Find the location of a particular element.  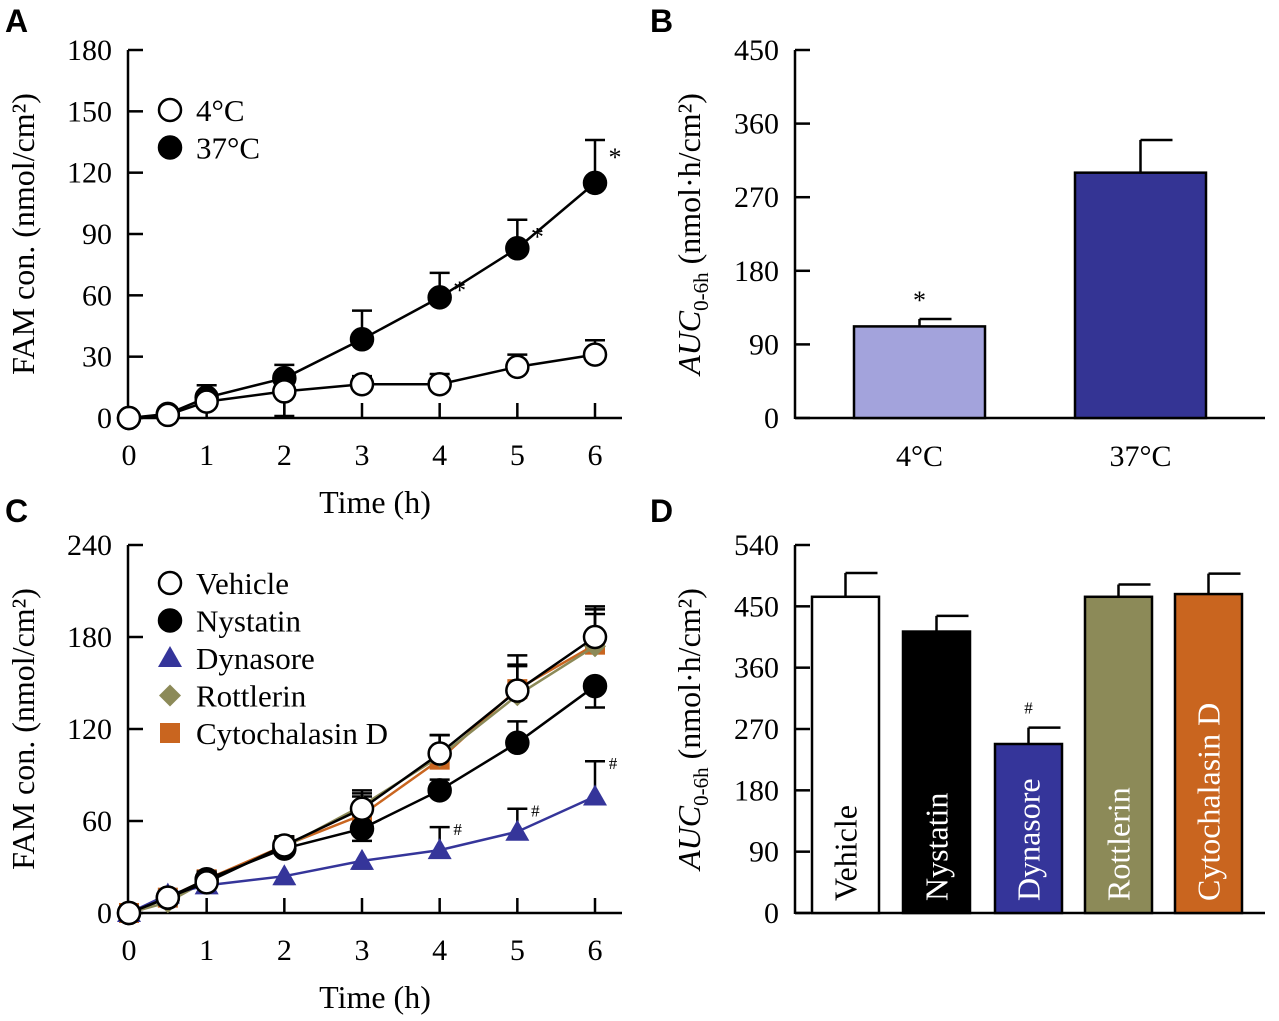

bar-label: Nystatin is located at coordinates (937, 847).